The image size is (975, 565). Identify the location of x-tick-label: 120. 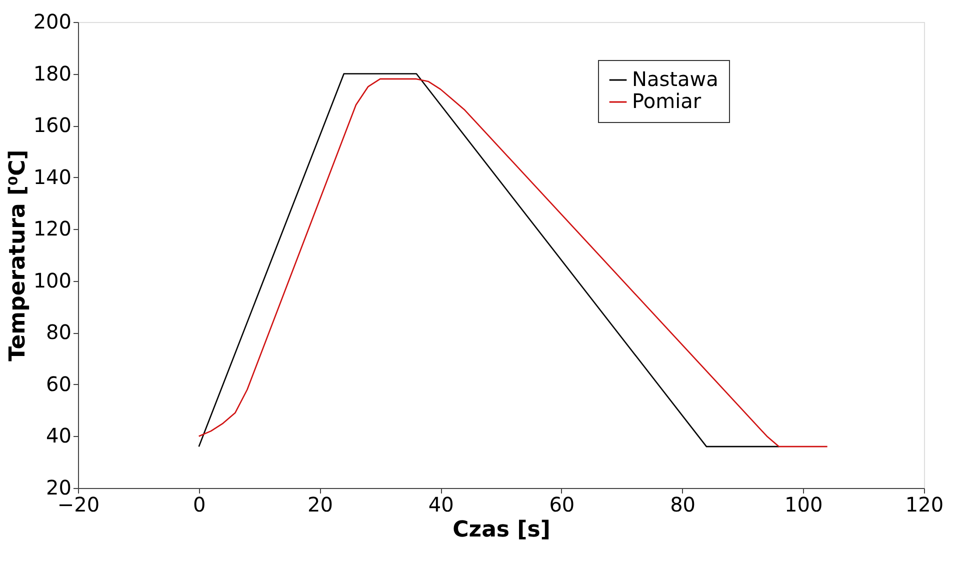
(924, 504).